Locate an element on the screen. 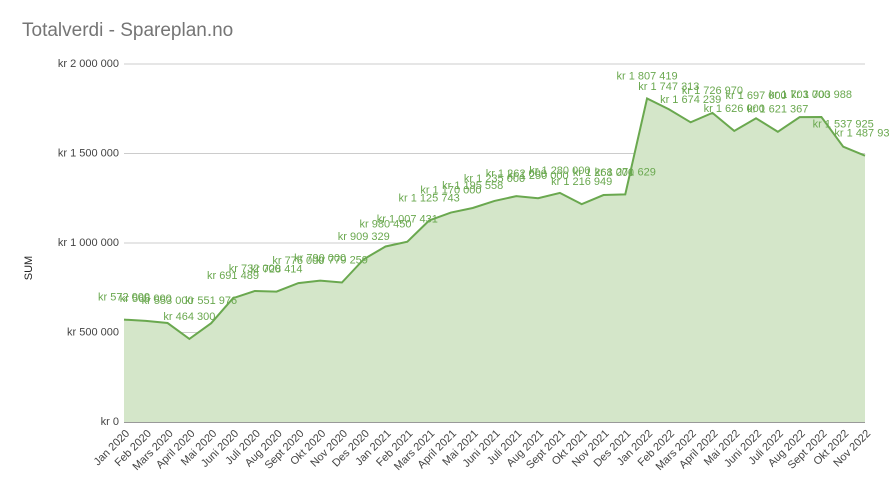 The height and width of the screenshot is (494, 889). data-label: kr 1 250 000 is located at coordinates (538, 176).